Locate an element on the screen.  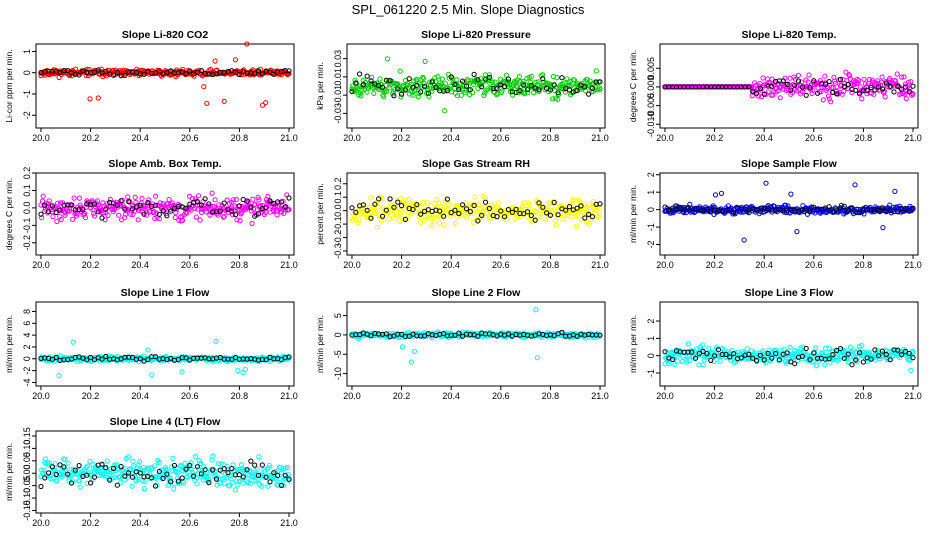
x-tick-label: 20.4 is located at coordinates (140, 265).